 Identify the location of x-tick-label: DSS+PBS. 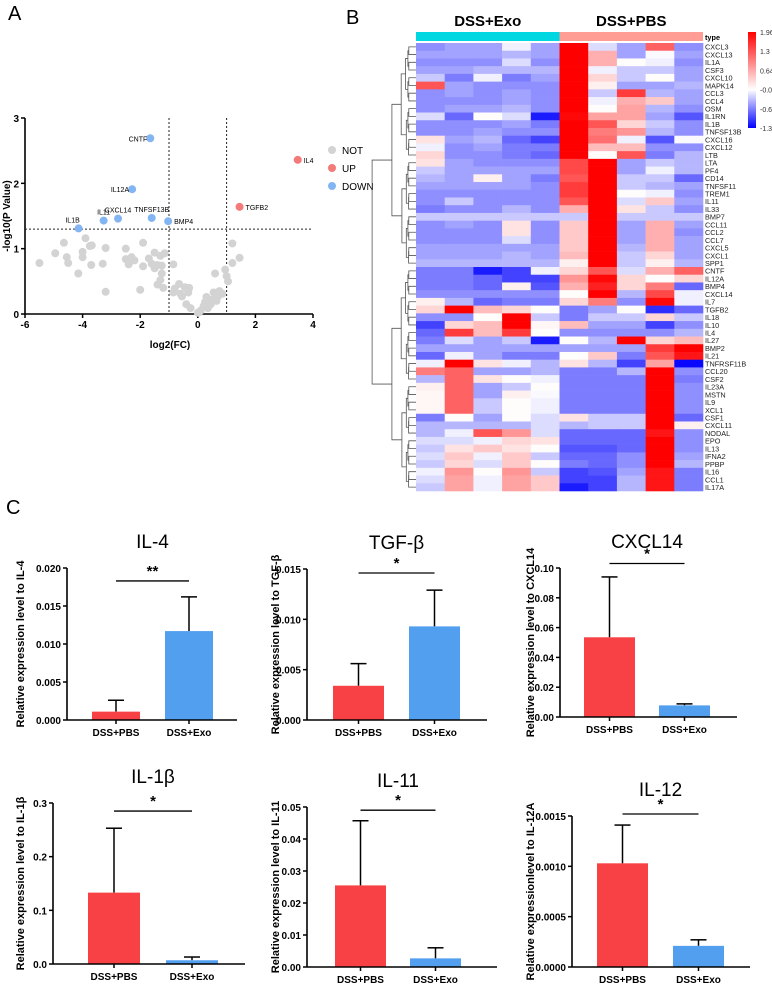
(622, 980).